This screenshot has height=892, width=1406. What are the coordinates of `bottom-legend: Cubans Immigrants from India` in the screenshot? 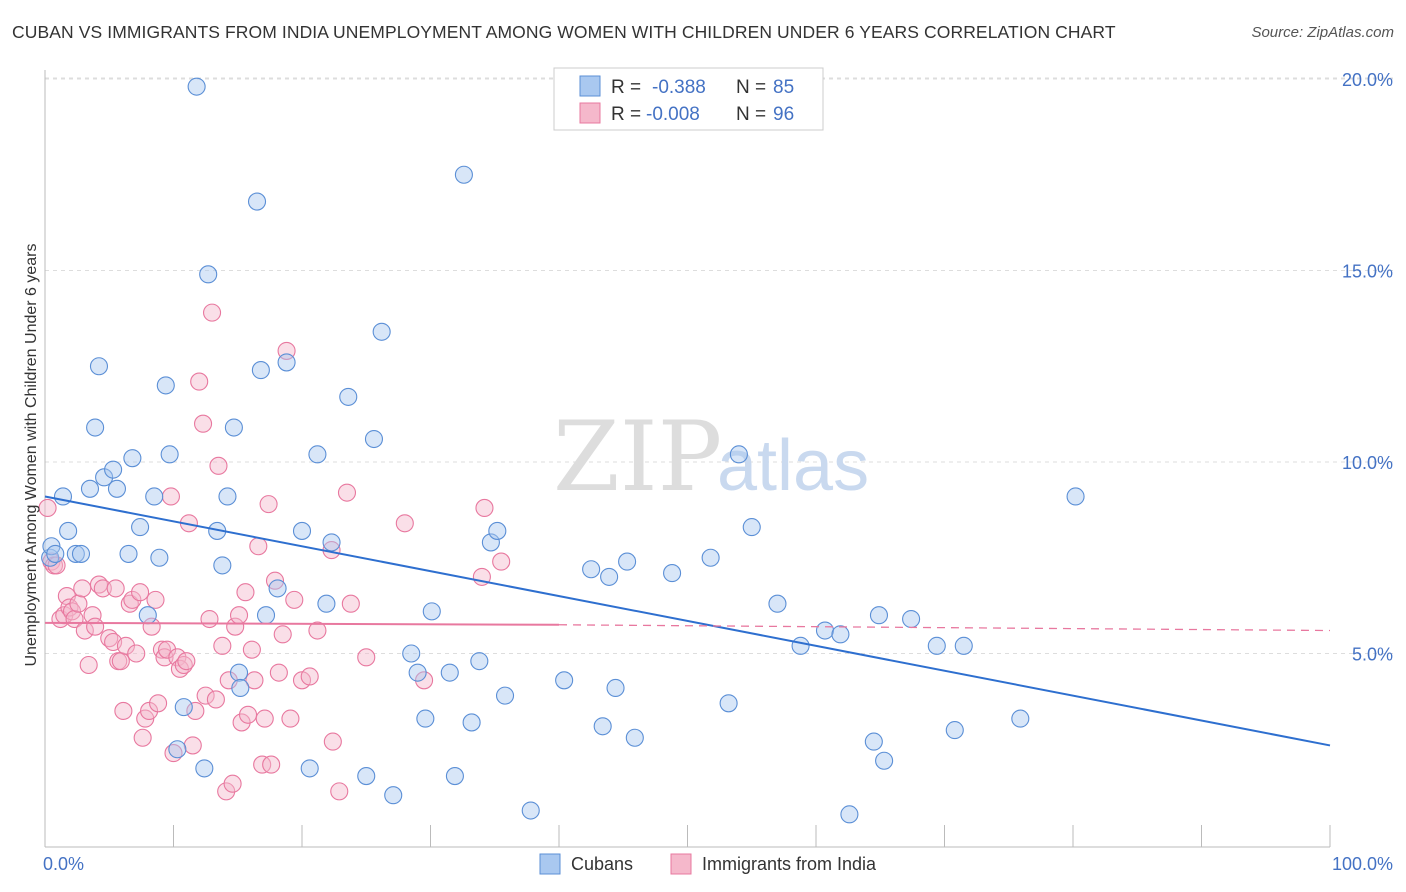 It's located at (708, 864).